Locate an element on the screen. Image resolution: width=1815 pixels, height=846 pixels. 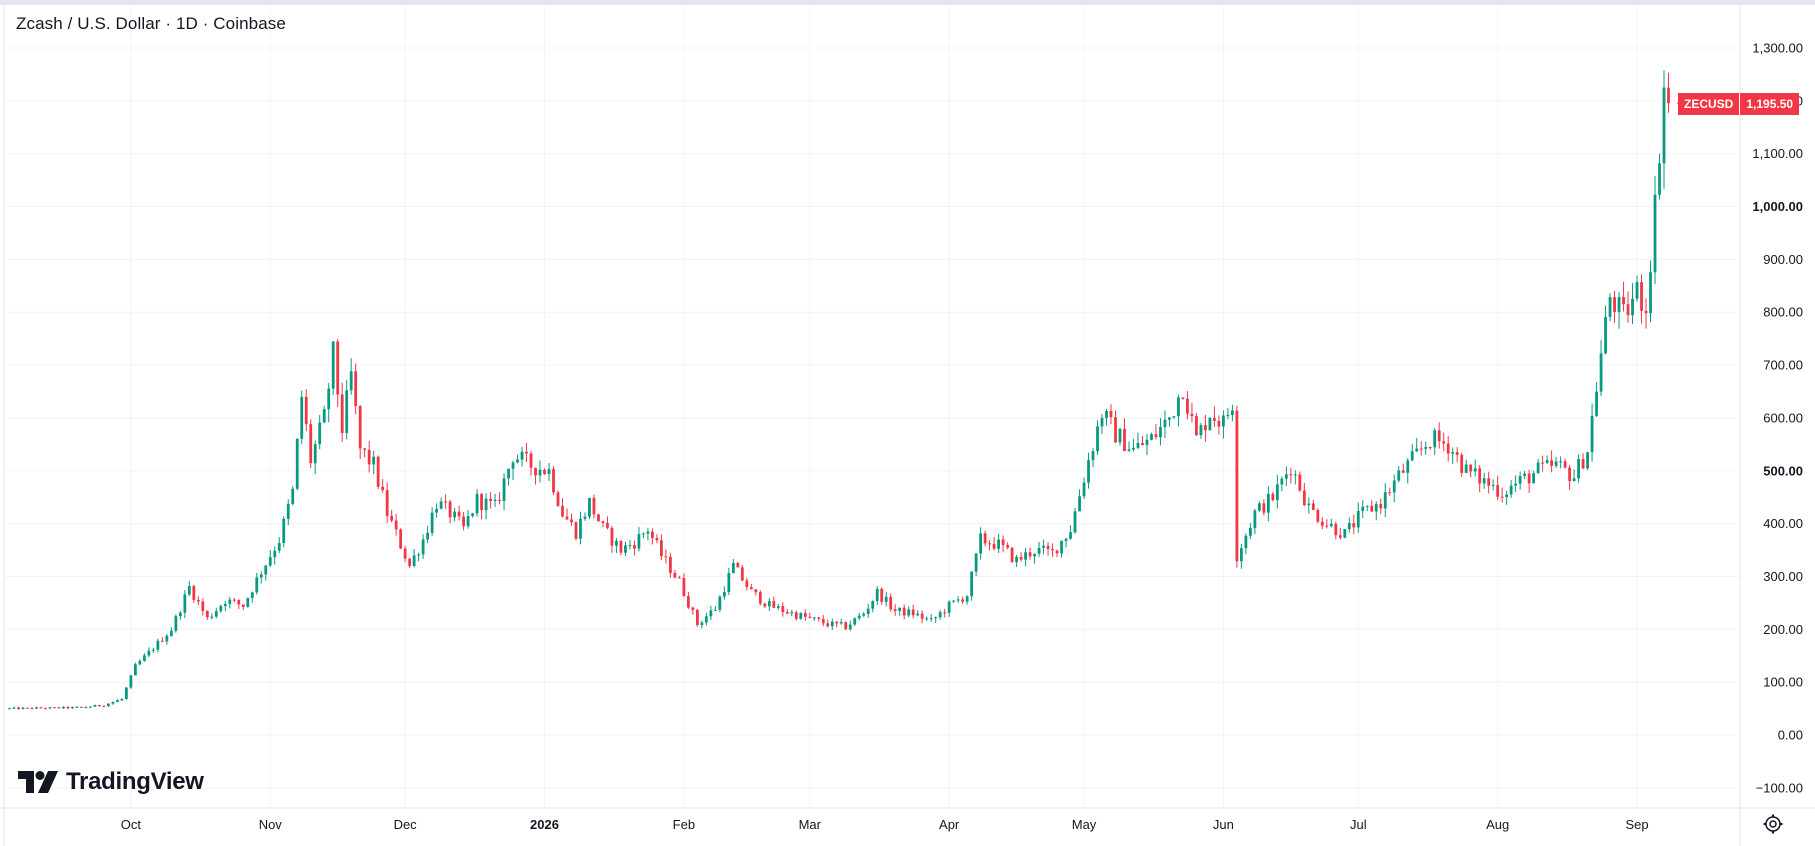
x-tick-label: May is located at coordinates (1084, 824).